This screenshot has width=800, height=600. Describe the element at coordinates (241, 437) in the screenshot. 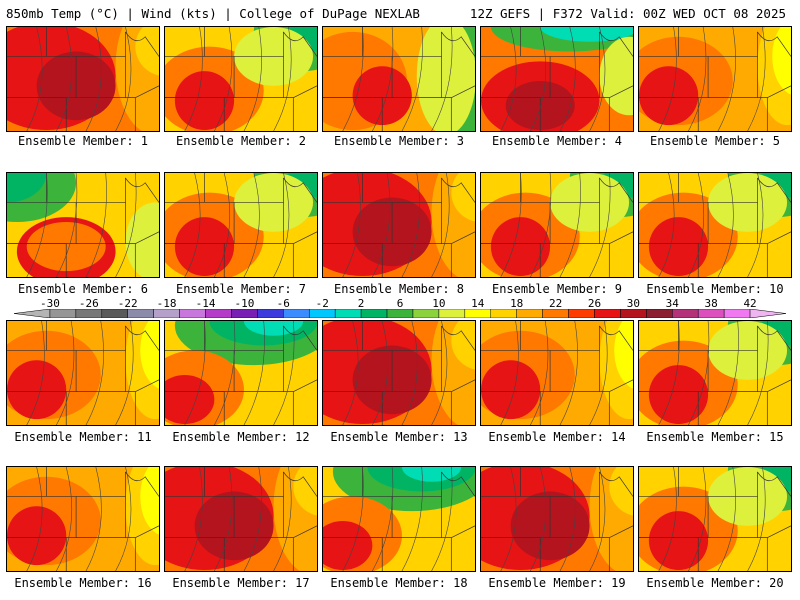

I see `member-caption: Ensemble Member: 12` at that location.